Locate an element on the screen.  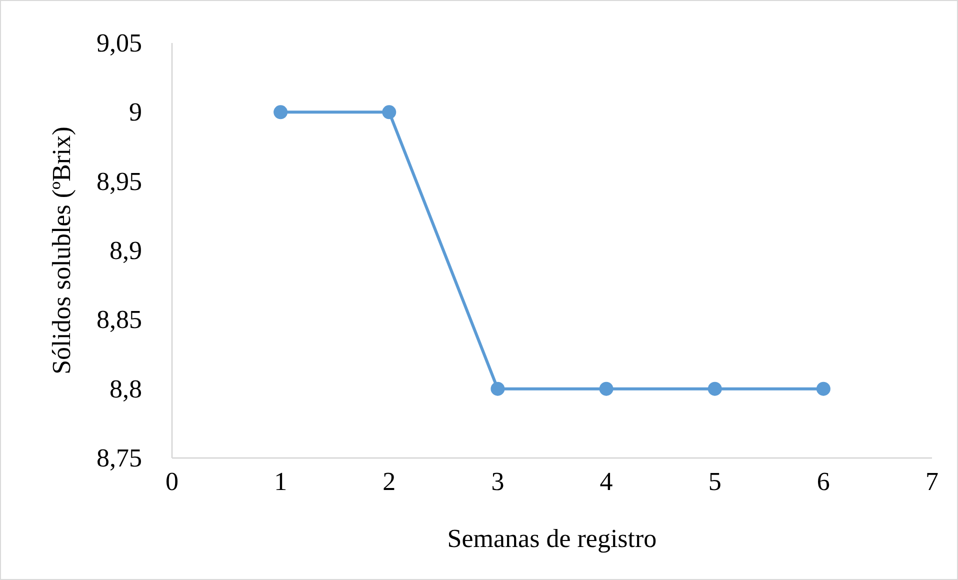
x-tick-label: 7 is located at coordinates (932, 481).